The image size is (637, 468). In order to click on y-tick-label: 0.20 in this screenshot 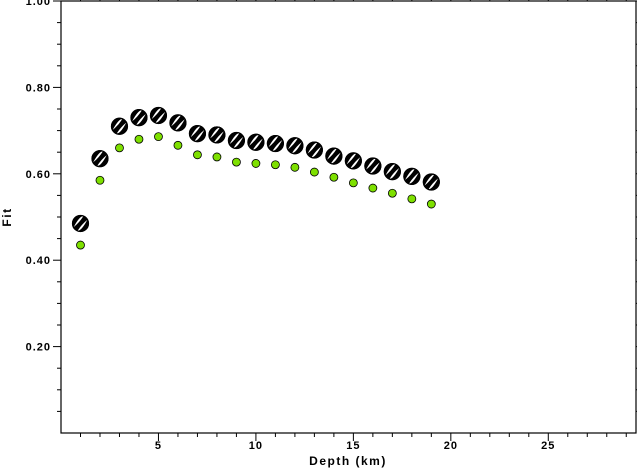, I will do `click(38, 348)`.